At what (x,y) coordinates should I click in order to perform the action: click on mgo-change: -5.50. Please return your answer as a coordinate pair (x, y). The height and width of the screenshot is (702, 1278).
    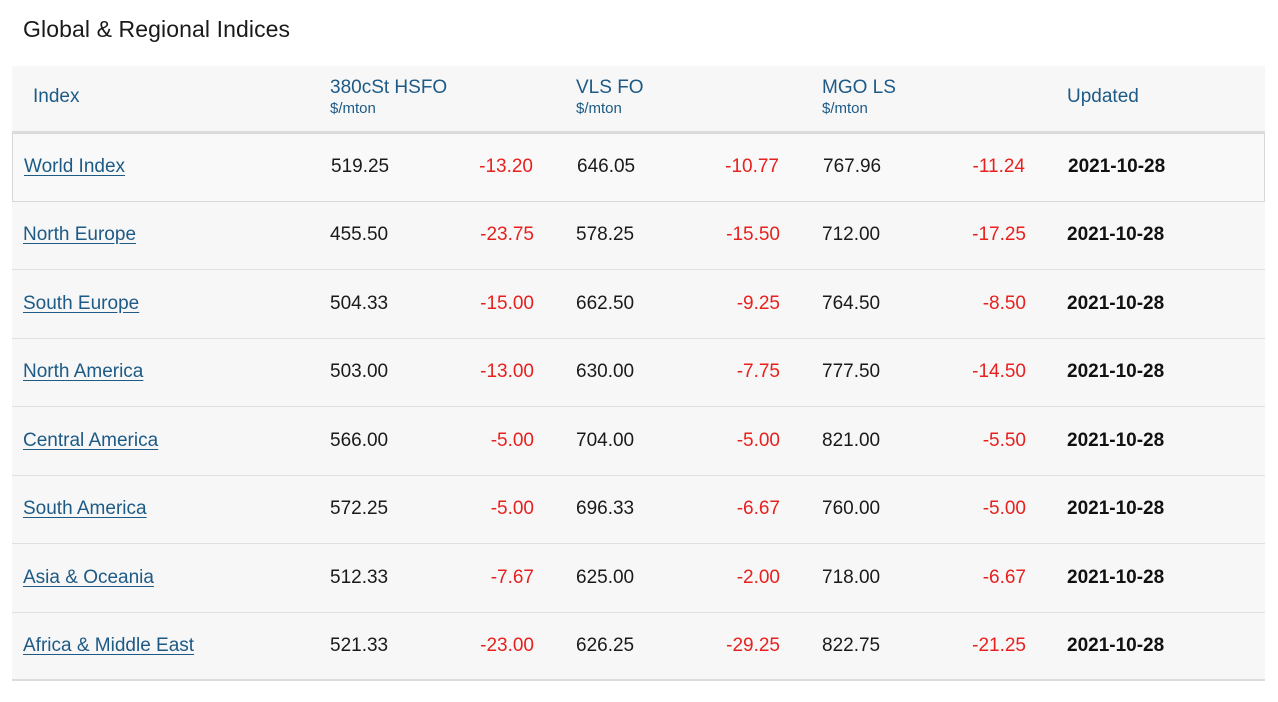
    Looking at the image, I should click on (1004, 440).